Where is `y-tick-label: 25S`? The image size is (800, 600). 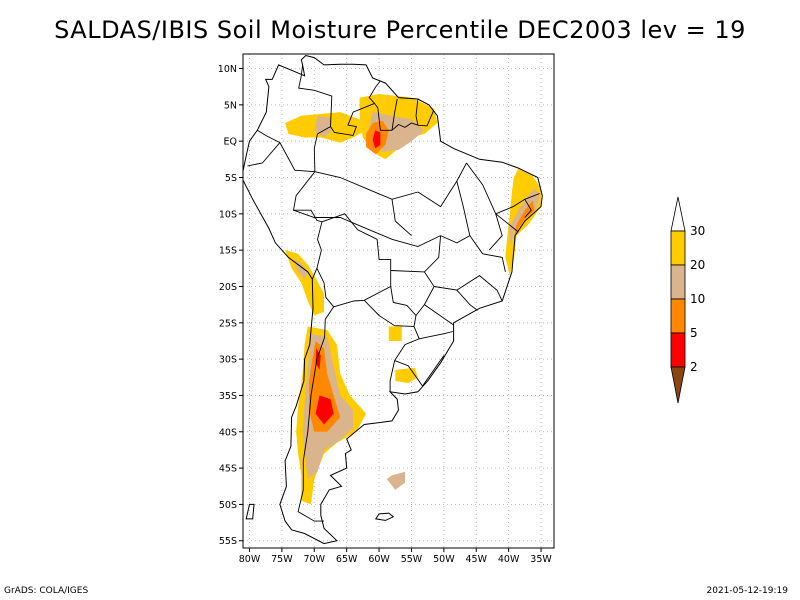
y-tick-label: 25S is located at coordinates (228, 323).